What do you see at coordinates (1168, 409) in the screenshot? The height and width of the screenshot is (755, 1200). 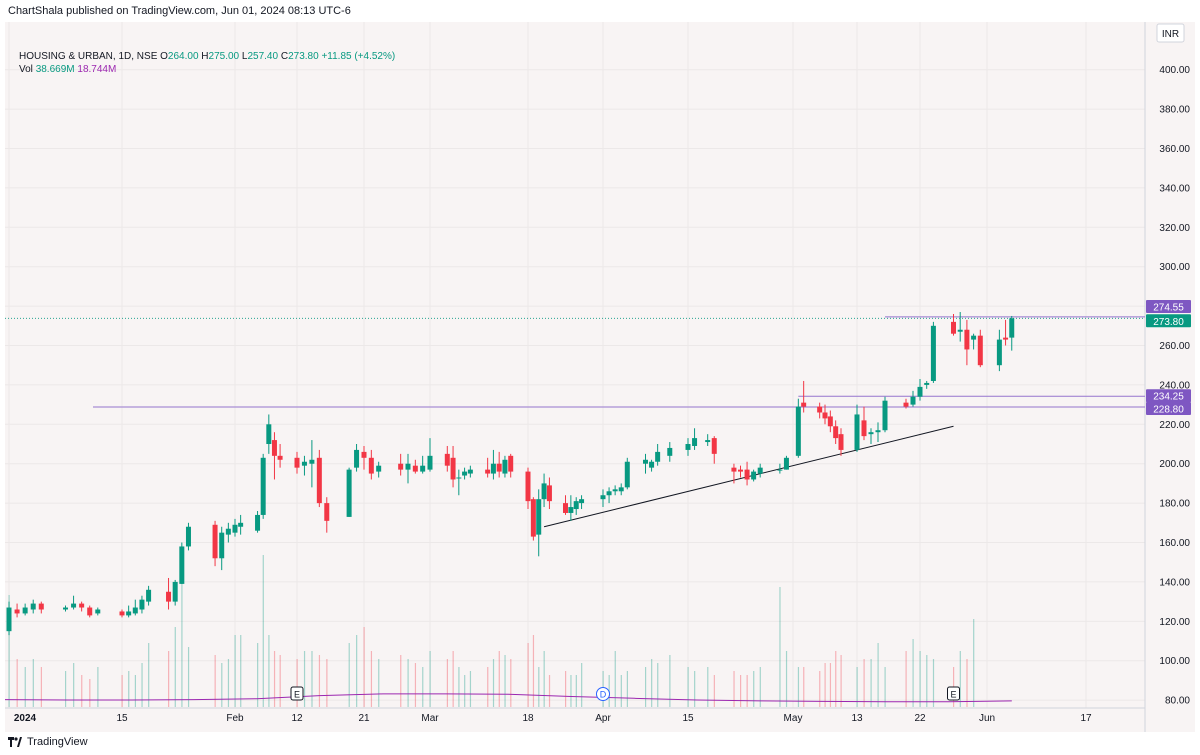 I see `level-tag: 228.80` at bounding box center [1168, 409].